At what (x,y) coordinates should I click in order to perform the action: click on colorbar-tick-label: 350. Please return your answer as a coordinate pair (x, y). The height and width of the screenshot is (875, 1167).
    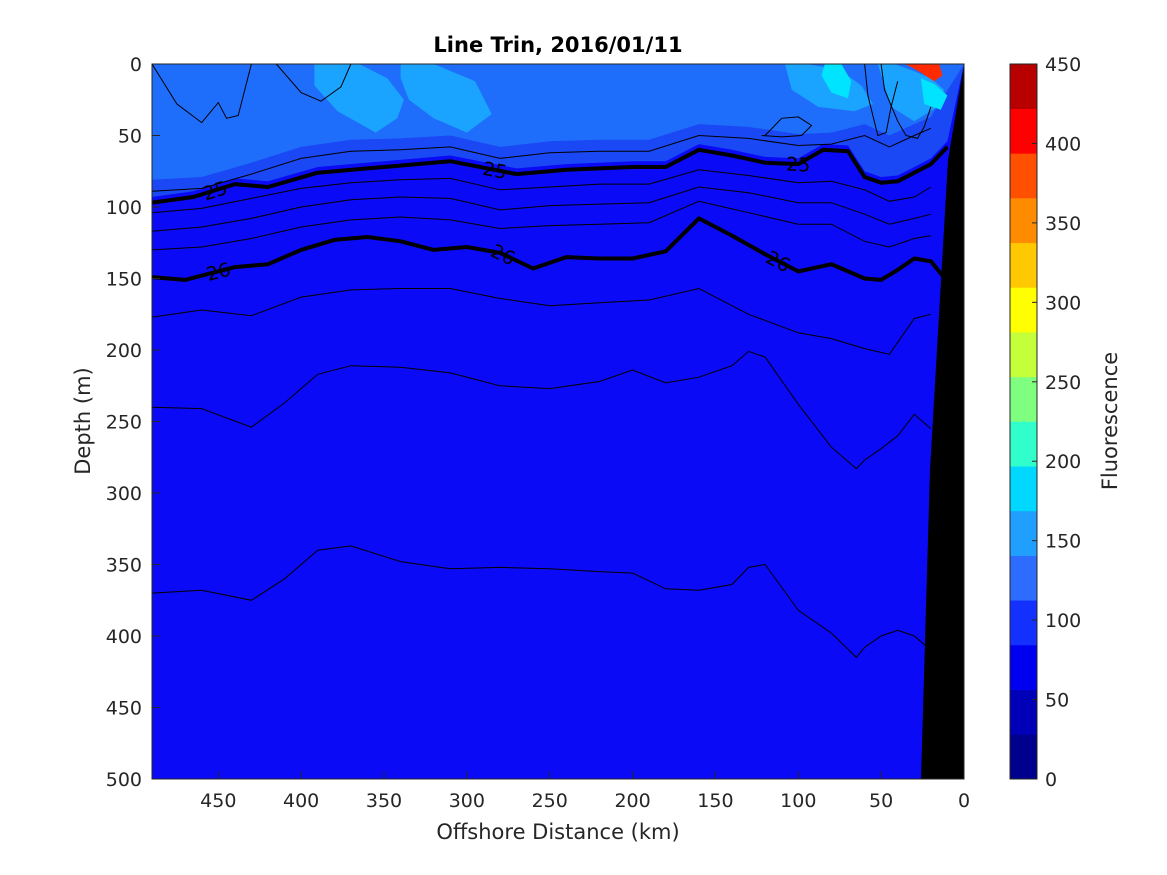
    Looking at the image, I should click on (1063, 224).